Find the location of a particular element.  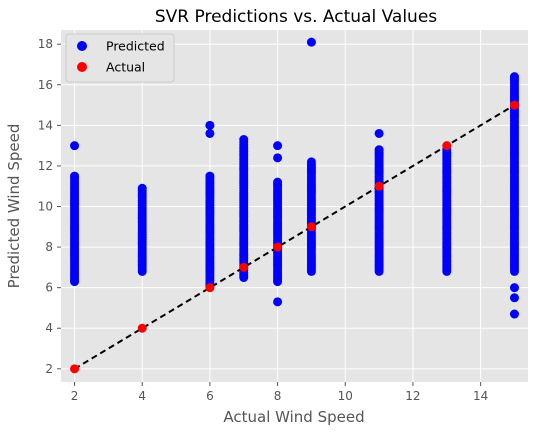

x-tick-label: 10 is located at coordinates (345, 396).